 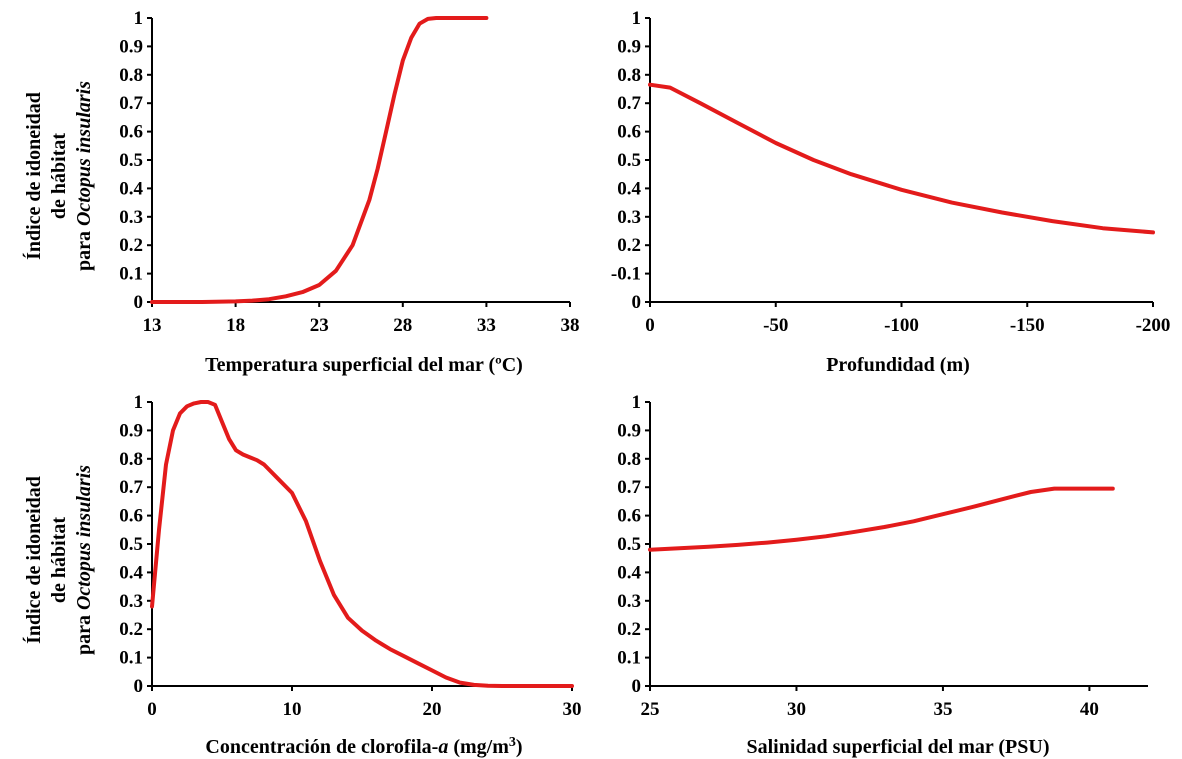 What do you see at coordinates (519, 747) in the screenshot?
I see `xlabel-chl-close: )` at bounding box center [519, 747].